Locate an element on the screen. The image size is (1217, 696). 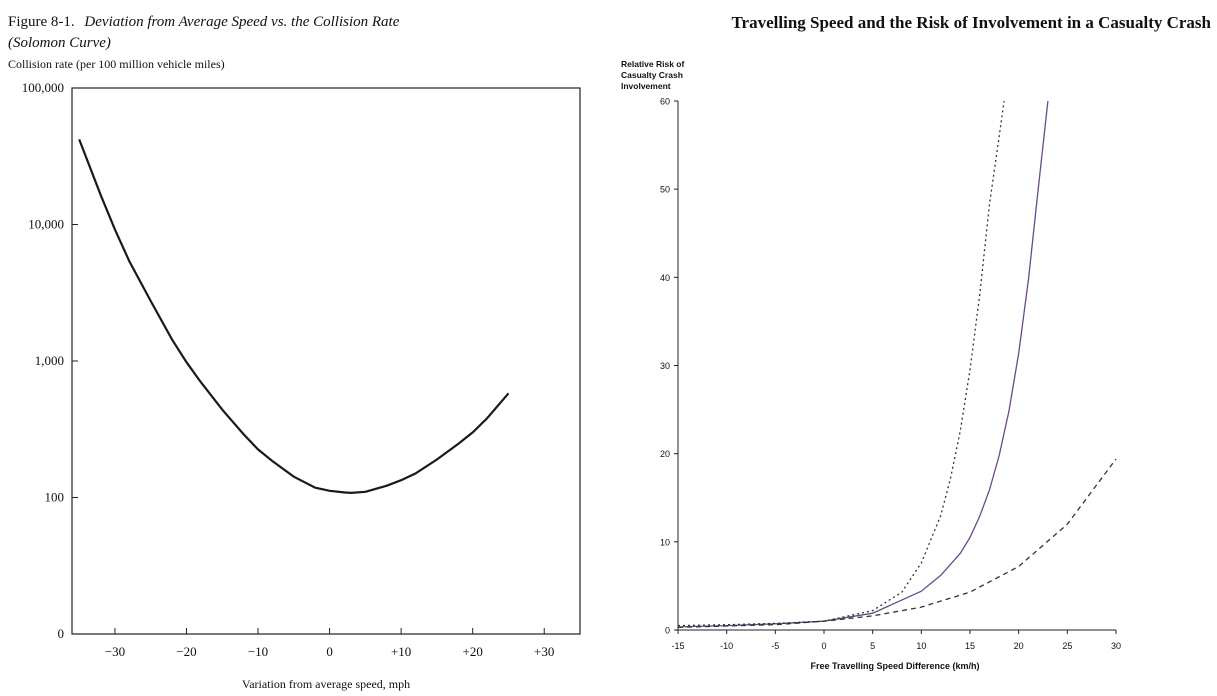
left-y-tick-label: 1,000 is located at coordinates (49, 360).